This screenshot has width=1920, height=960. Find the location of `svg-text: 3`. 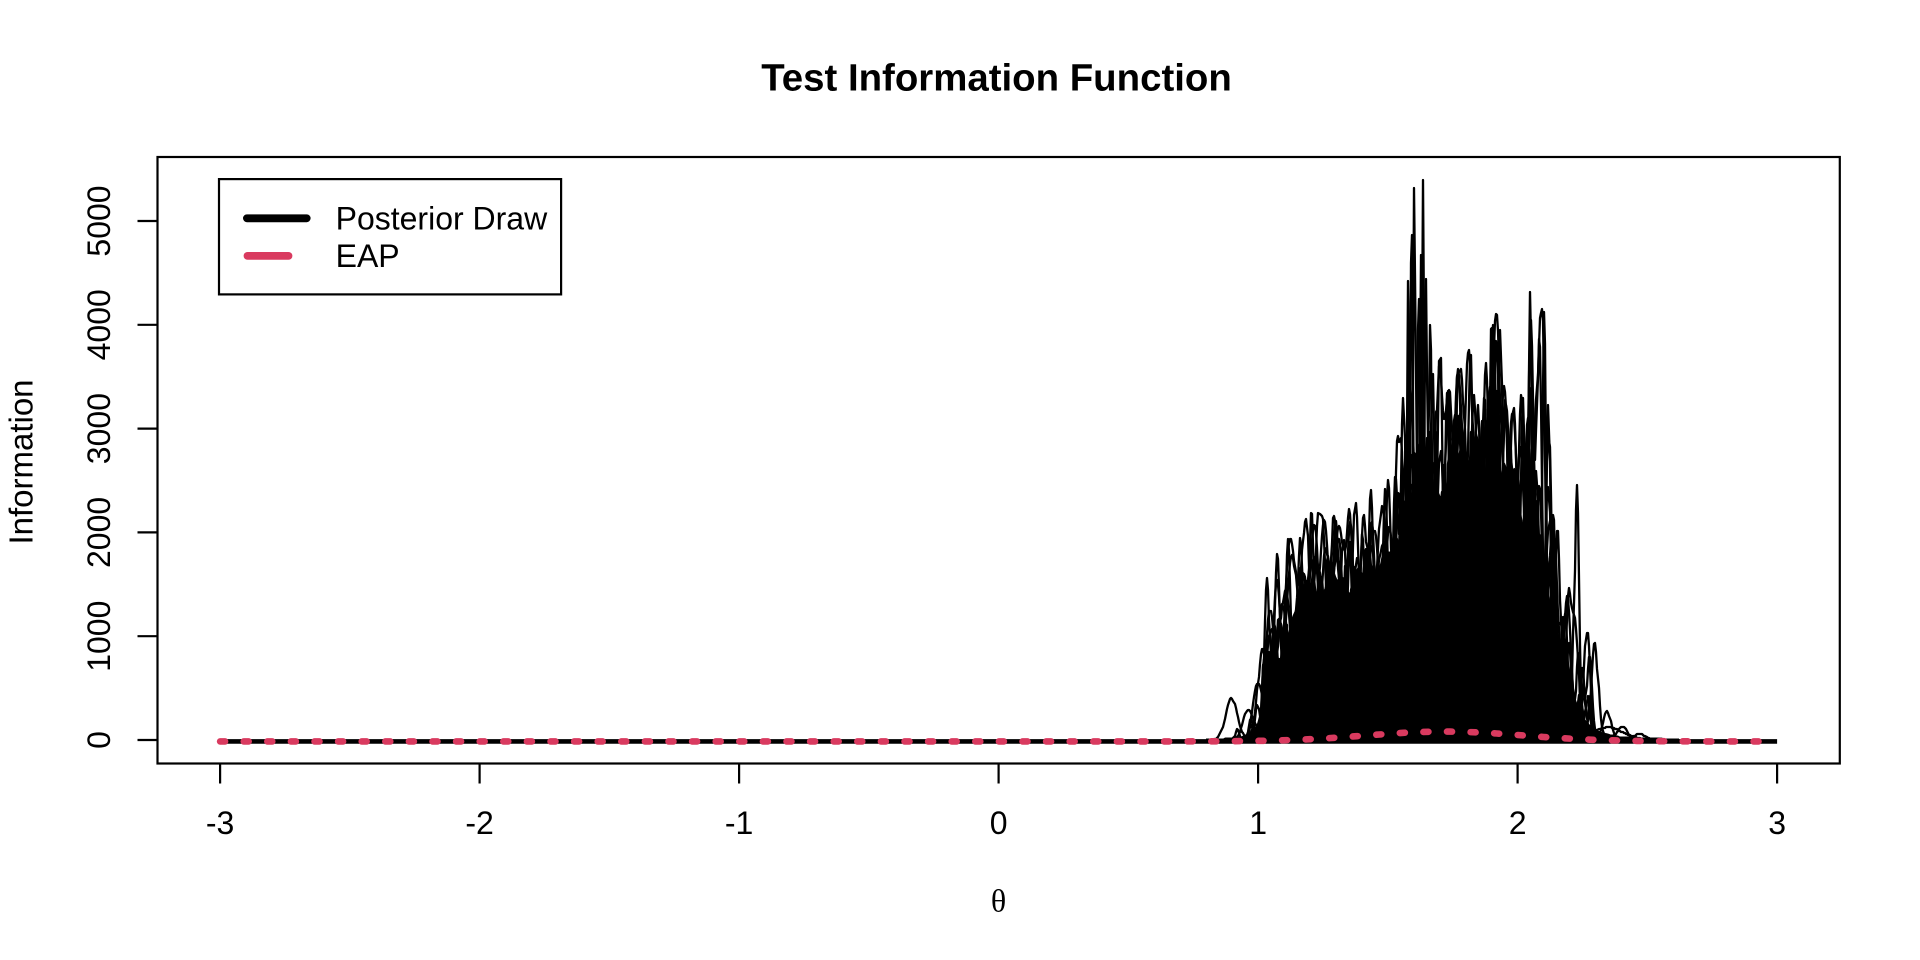

svg-text: 3 is located at coordinates (1777, 823).